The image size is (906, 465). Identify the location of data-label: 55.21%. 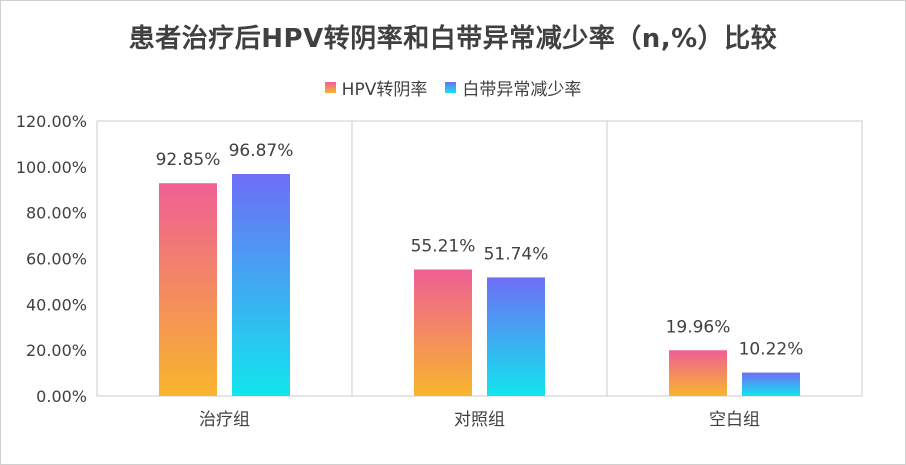
(443, 246).